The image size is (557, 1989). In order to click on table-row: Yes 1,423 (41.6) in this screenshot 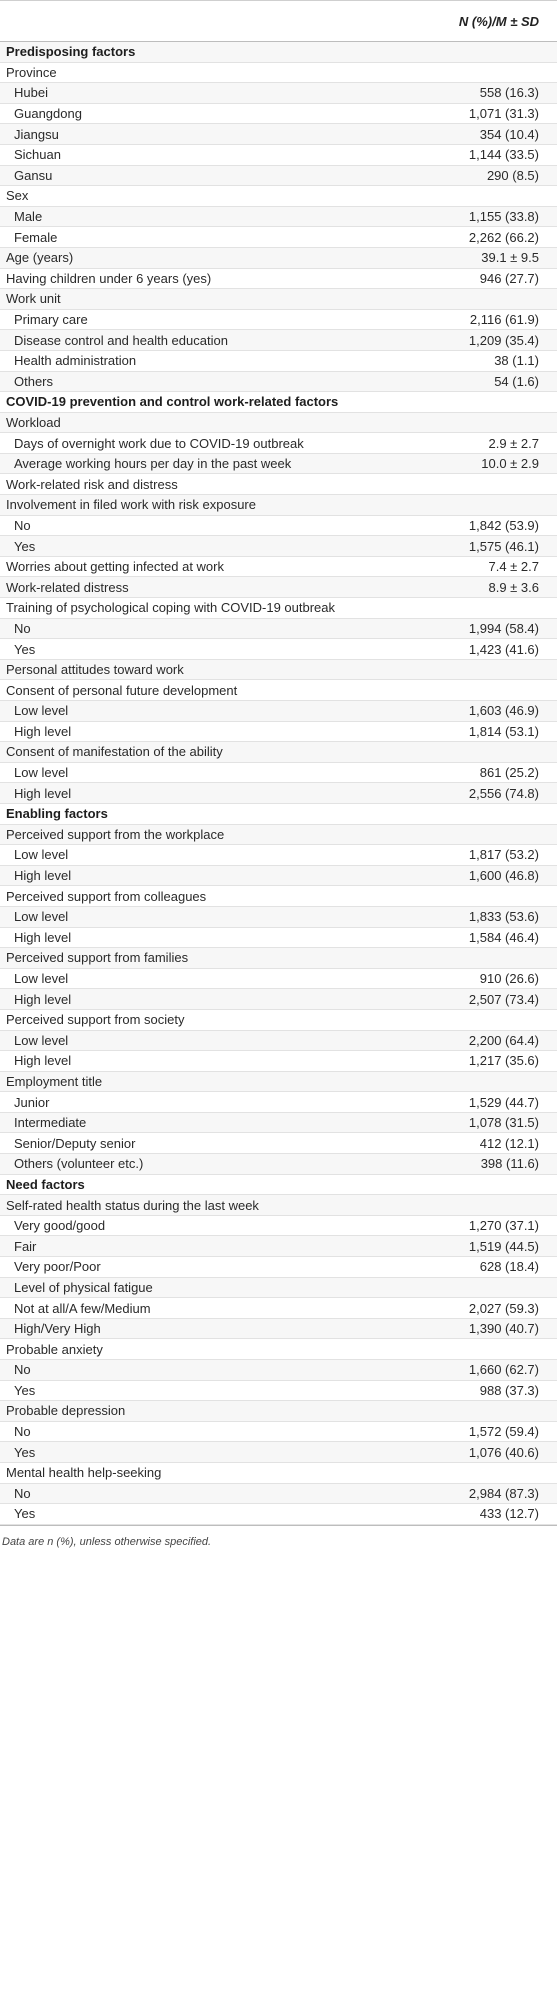, I will do `click(278, 649)`.